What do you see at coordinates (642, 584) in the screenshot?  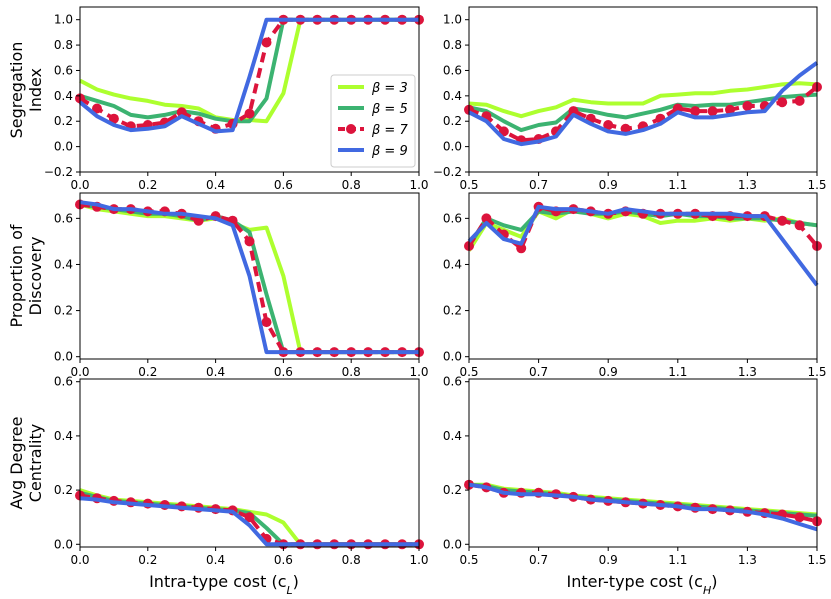 I see `x-axis-label-right: Inter-type cost (cH)` at bounding box center [642, 584].